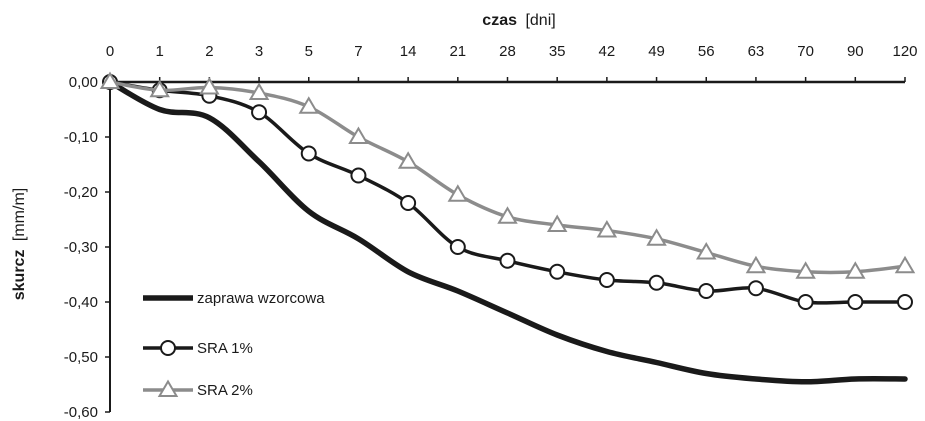 This screenshot has height=421, width=925. What do you see at coordinates (81, 357) in the screenshot?
I see `y-tick-label: -0,50` at bounding box center [81, 357].